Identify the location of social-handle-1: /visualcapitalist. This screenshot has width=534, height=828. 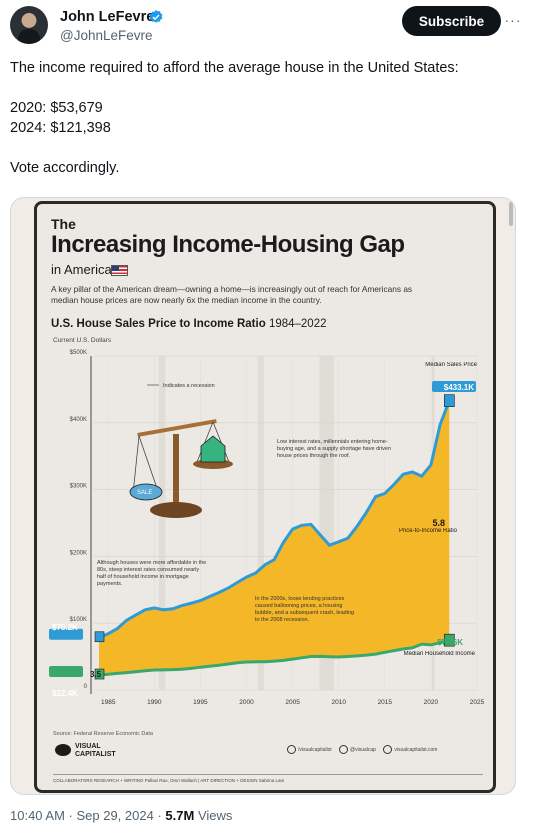
(315, 749).